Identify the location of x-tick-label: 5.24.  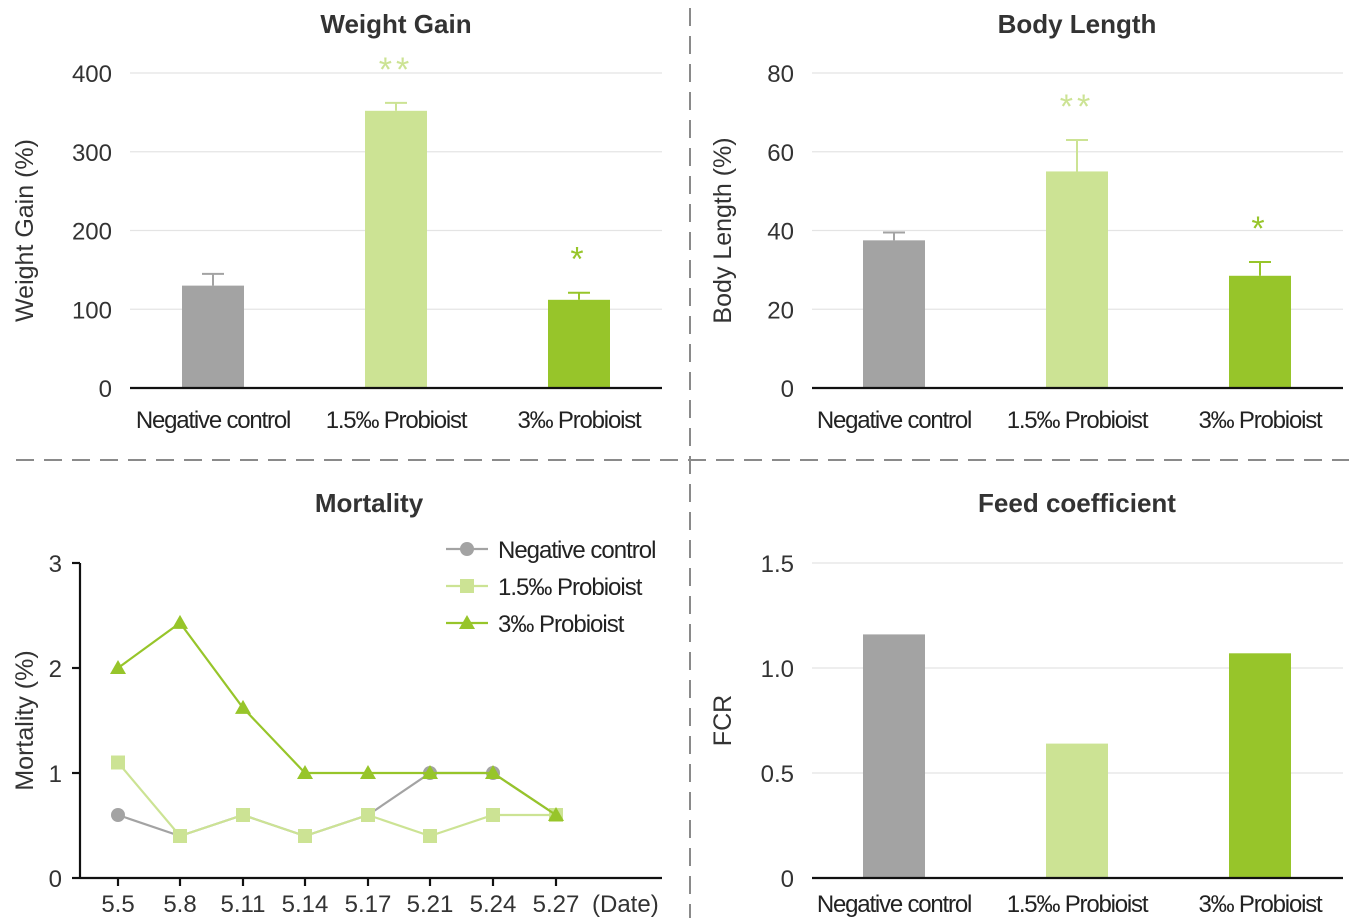
(493, 904).